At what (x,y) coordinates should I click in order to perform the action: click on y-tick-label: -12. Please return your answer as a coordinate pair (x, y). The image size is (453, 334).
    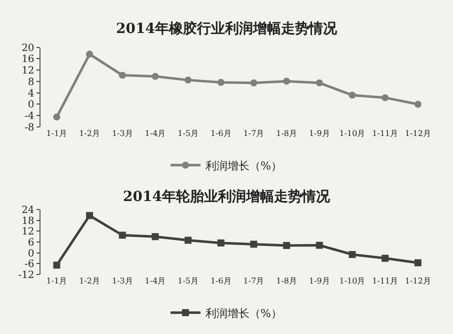
    Looking at the image, I should click on (26, 275).